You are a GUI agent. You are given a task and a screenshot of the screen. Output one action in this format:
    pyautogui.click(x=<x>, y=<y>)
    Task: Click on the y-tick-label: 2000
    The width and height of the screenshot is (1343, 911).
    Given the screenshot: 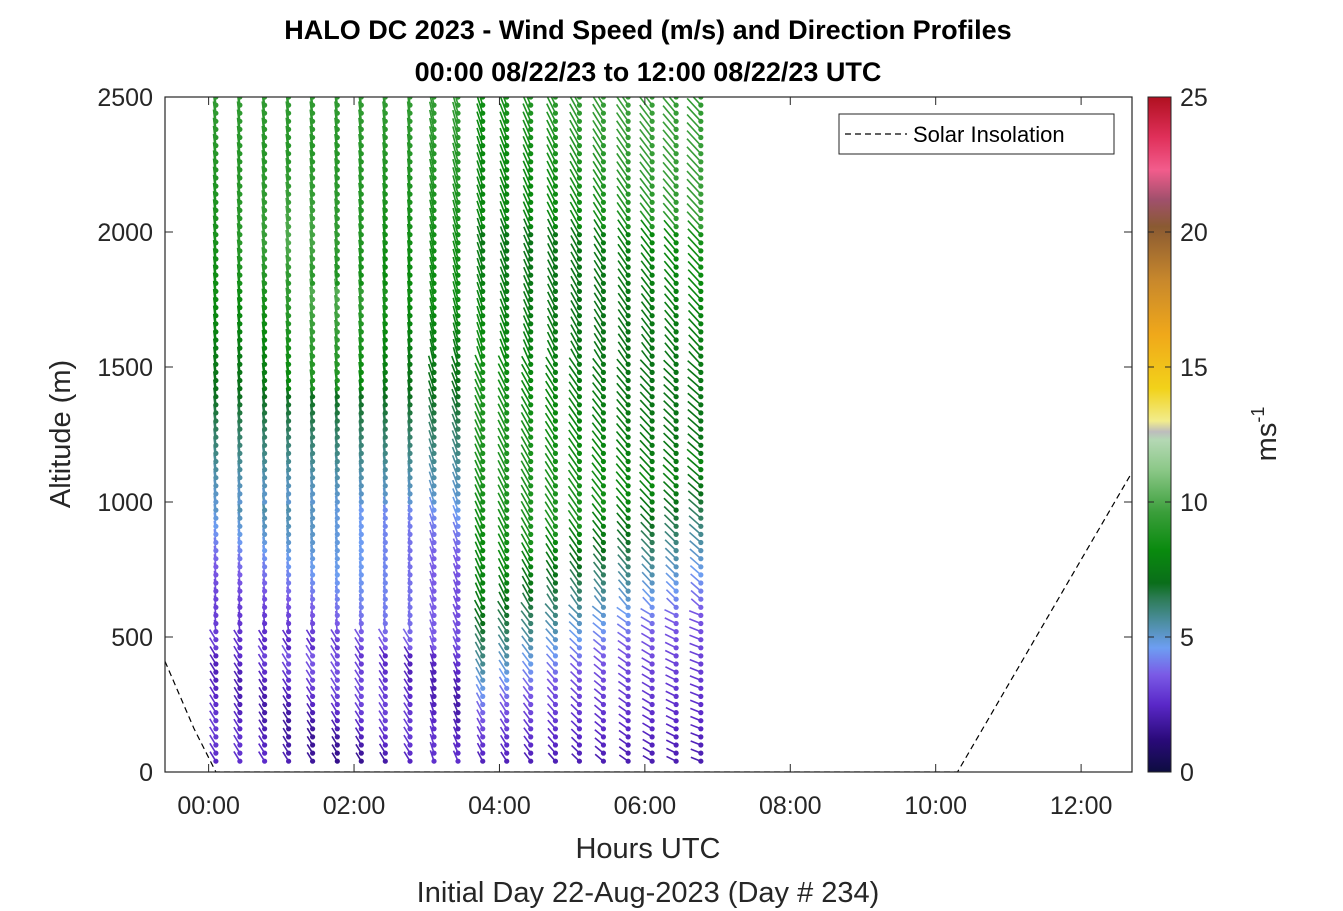 What is the action you would take?
    pyautogui.click(x=125, y=233)
    